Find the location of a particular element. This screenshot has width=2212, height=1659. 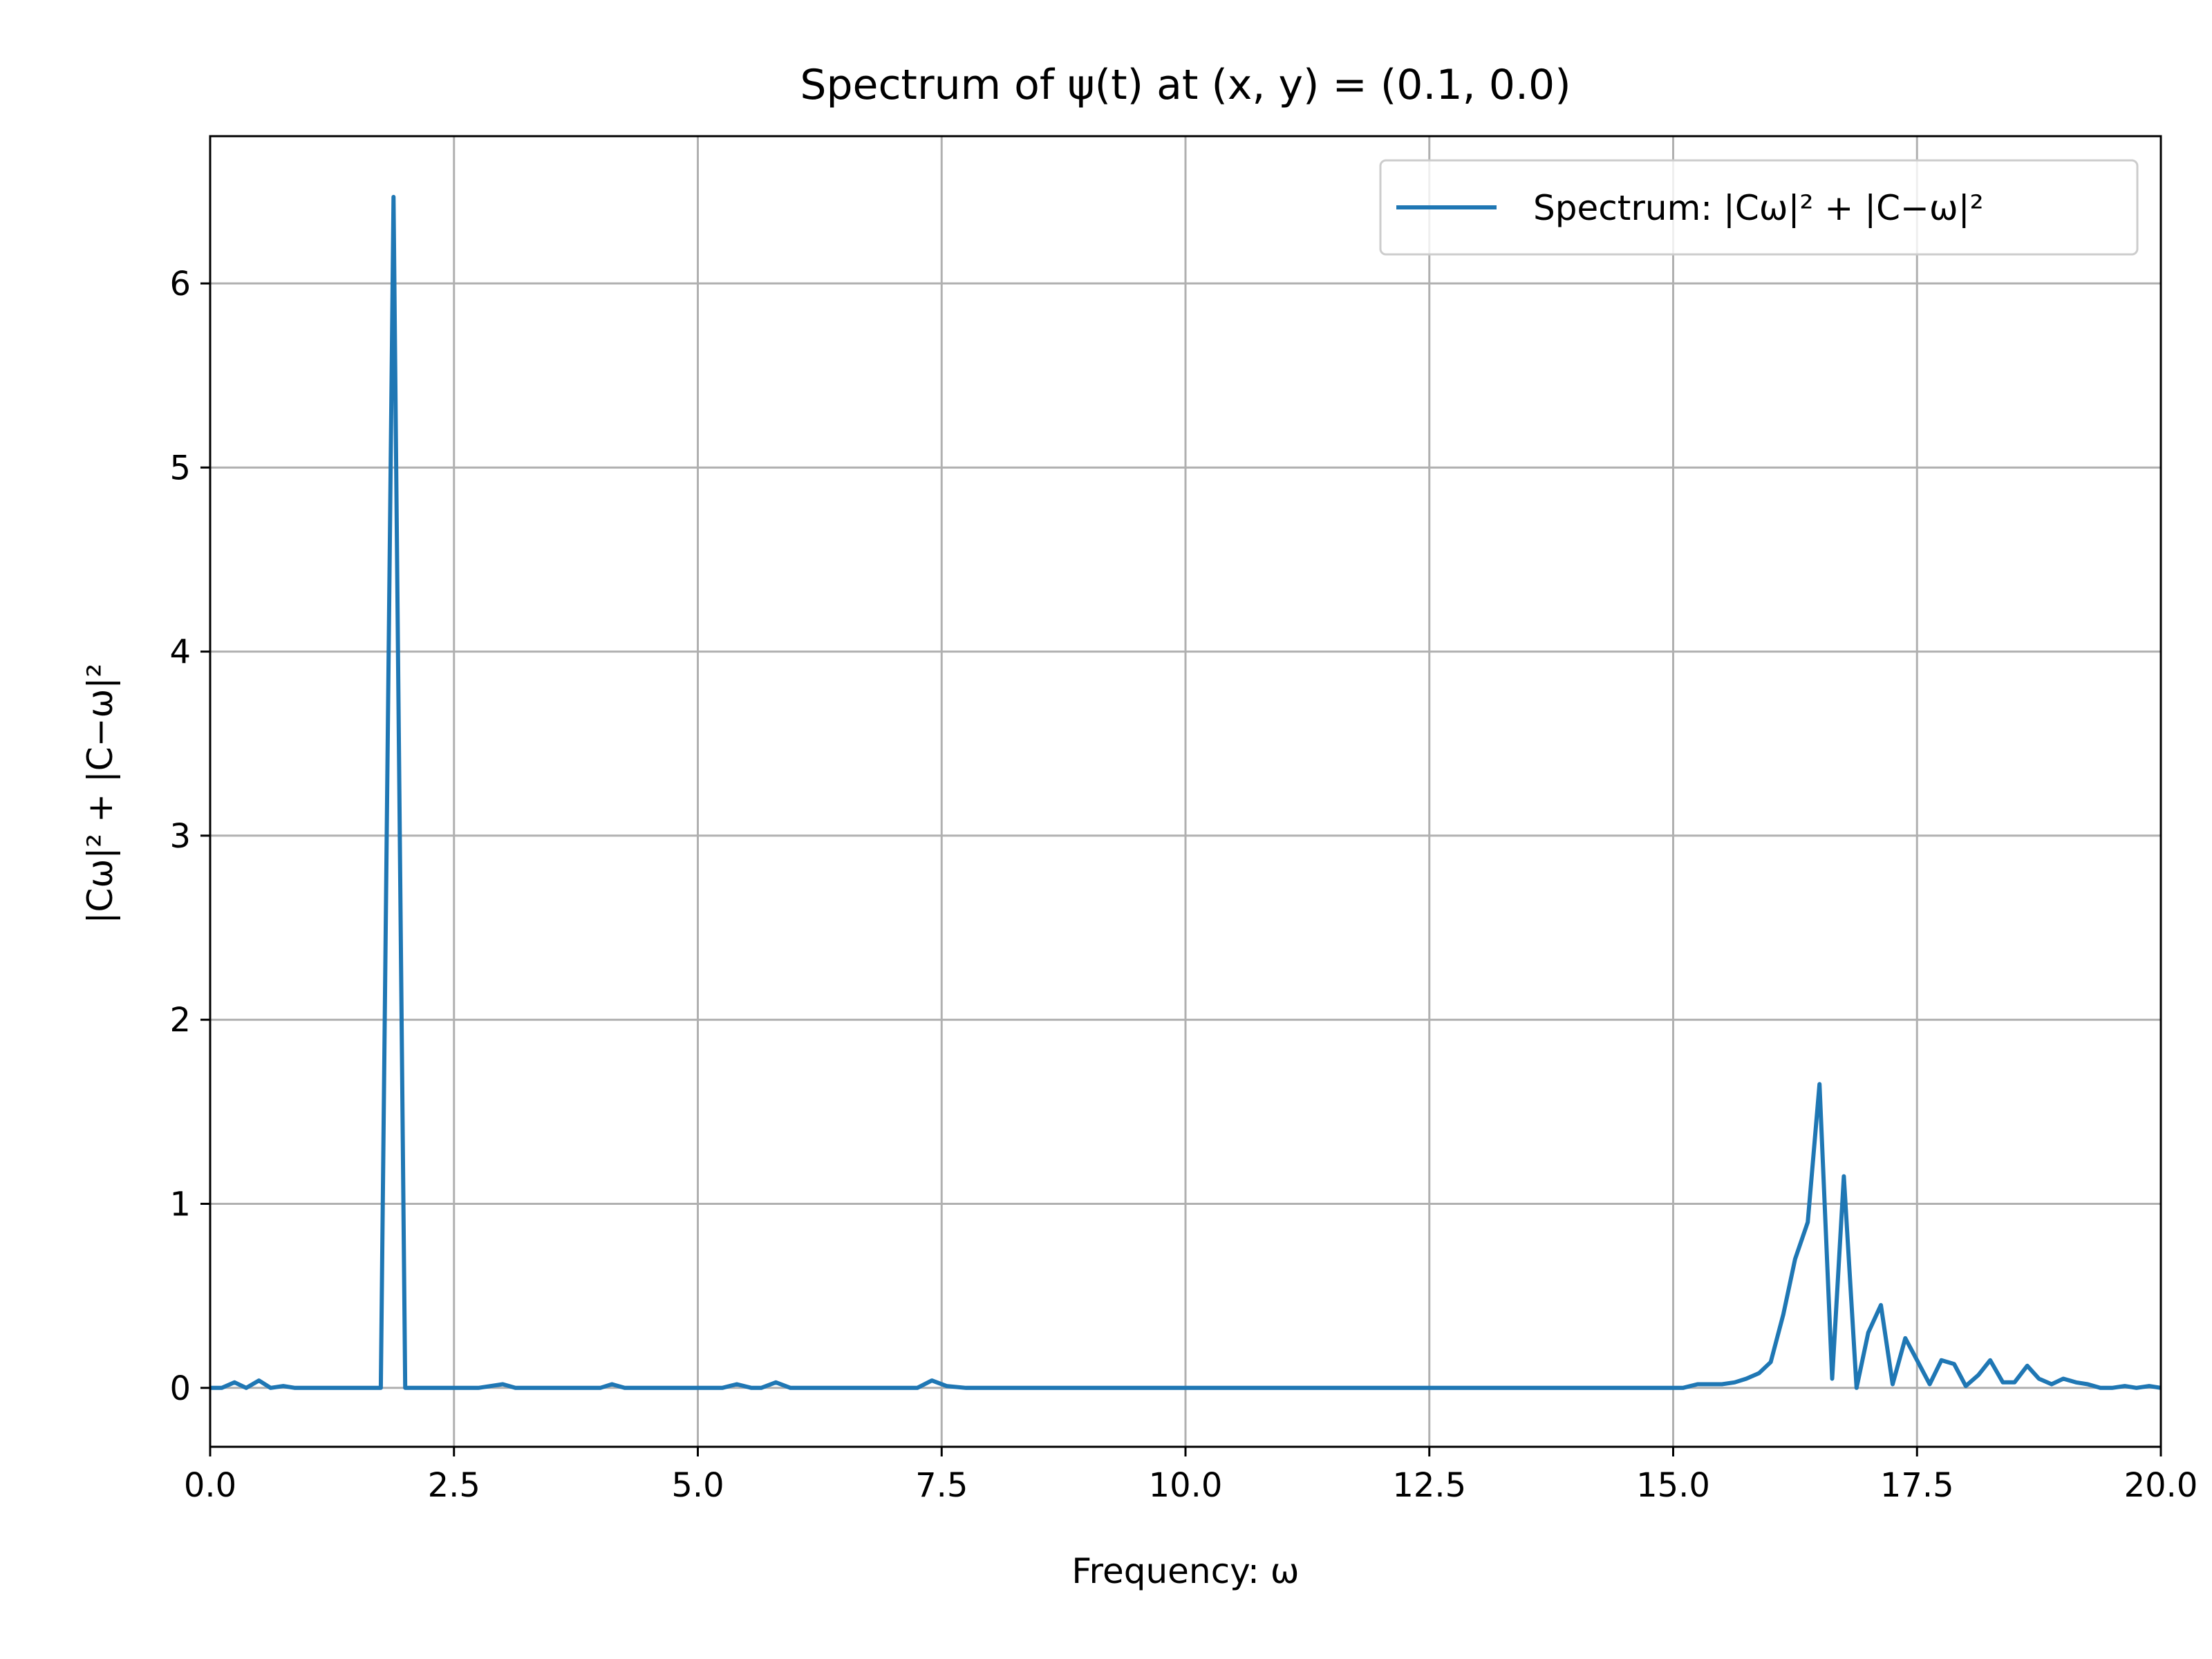

x-tick-label: 2.5 is located at coordinates (454, 1485).